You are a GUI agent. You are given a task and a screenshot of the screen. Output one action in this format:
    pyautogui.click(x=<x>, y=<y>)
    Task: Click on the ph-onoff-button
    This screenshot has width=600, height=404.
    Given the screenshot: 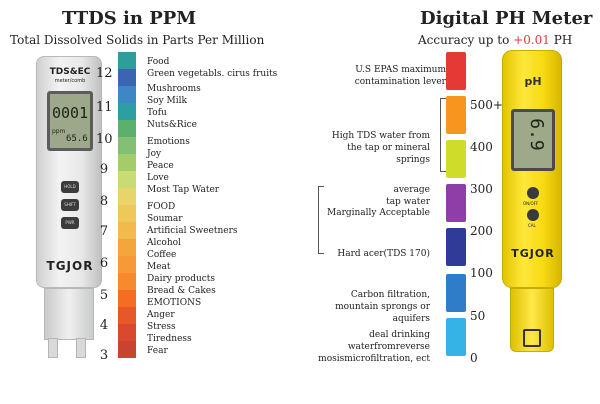 What is the action you would take?
    pyautogui.click(x=533, y=193)
    